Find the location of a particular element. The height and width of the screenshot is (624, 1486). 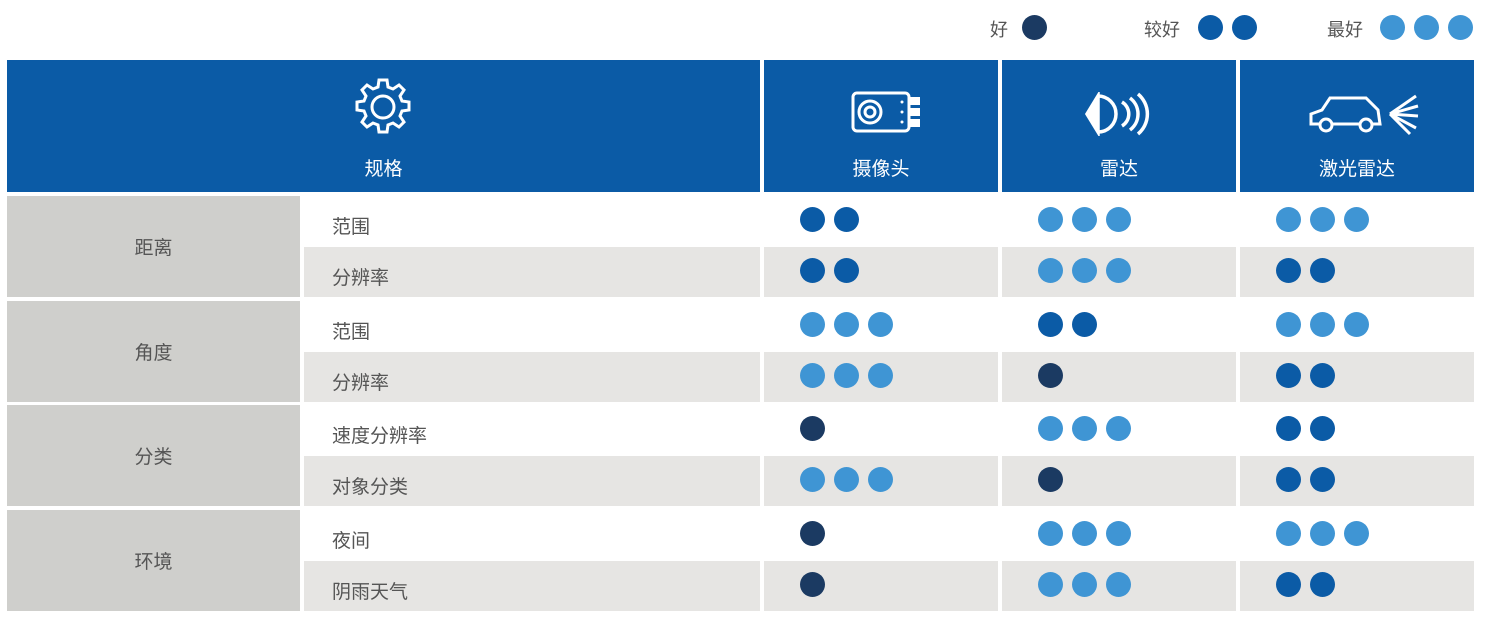

camera-icon is located at coordinates (885, 112).